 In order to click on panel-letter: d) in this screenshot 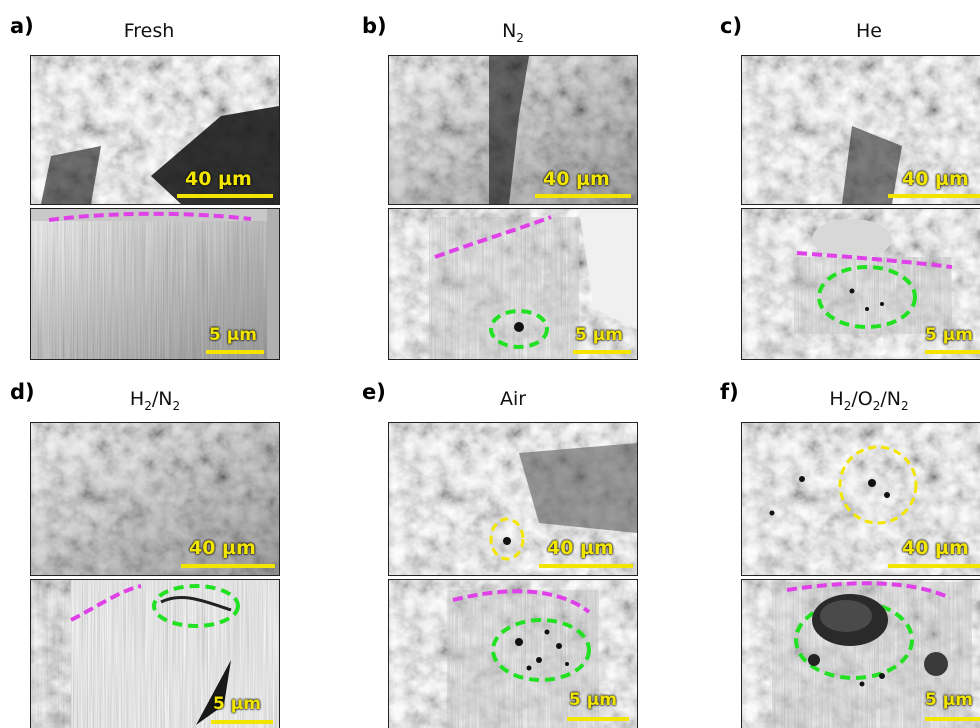, I will do `click(22, 392)`.